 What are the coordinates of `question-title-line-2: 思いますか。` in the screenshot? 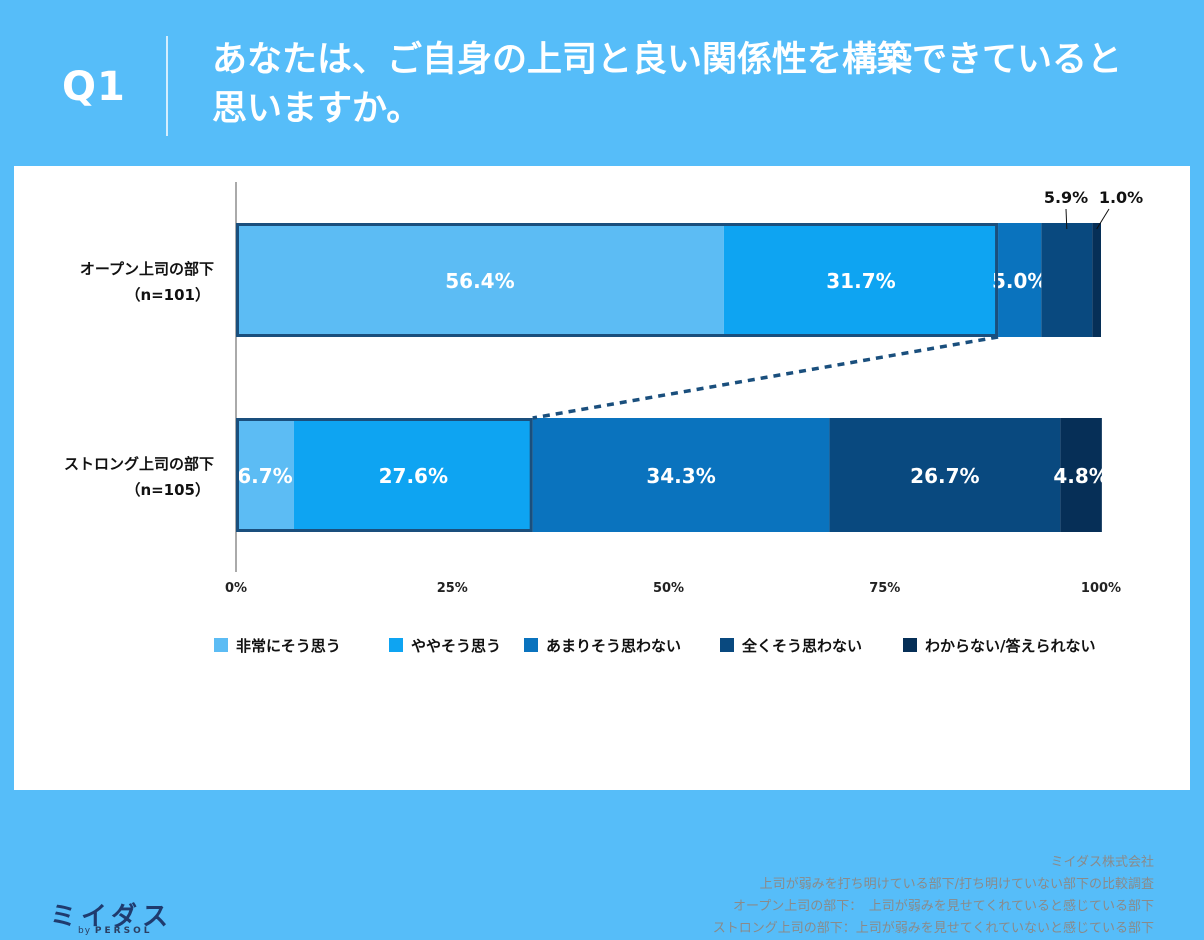 It's located at (317, 109).